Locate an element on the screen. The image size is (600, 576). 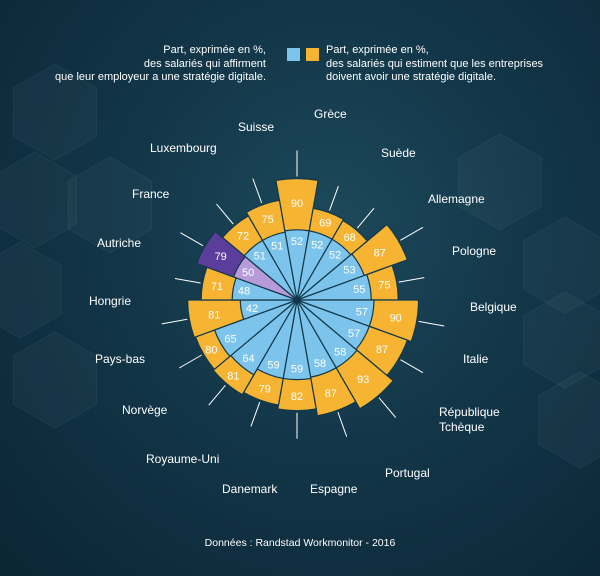
blue-value-label: 53 is located at coordinates (349, 271).